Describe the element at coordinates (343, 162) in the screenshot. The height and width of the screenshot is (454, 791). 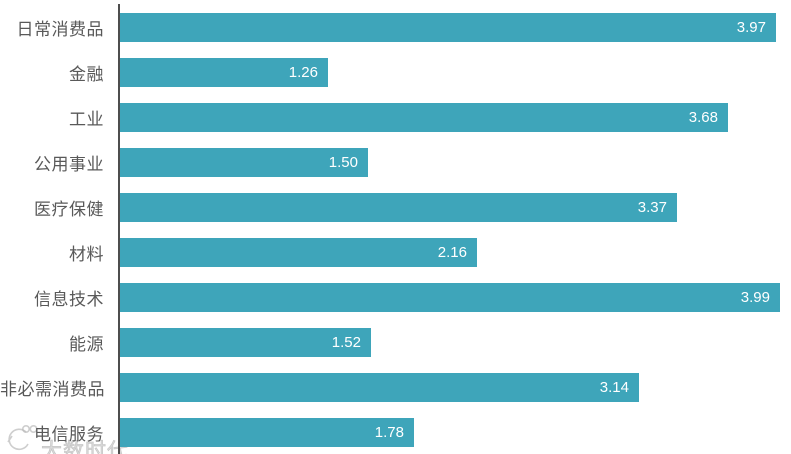
I see `value-label: 1.50` at that location.